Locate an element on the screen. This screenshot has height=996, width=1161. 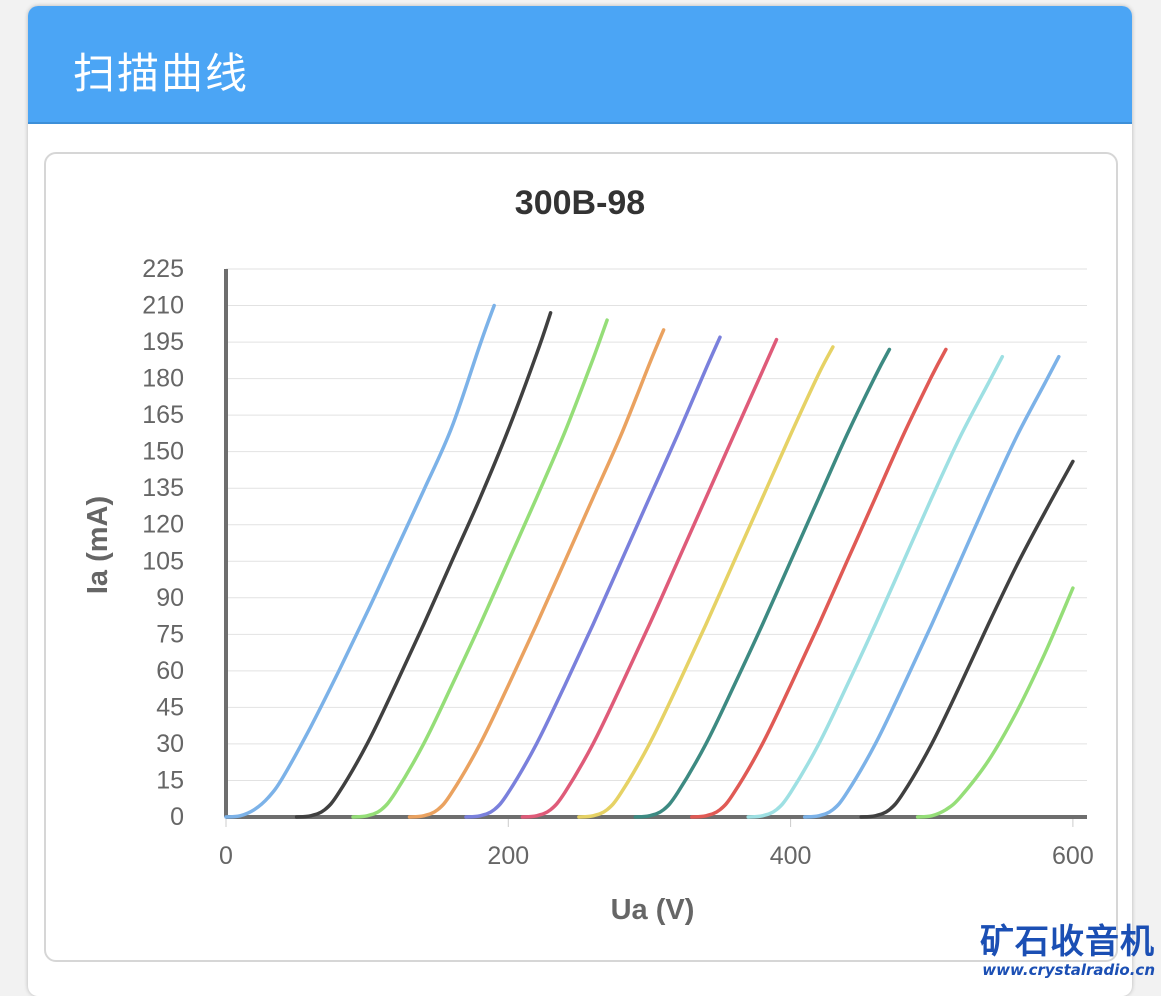
y-tick-label: 180 is located at coordinates (163, 379).